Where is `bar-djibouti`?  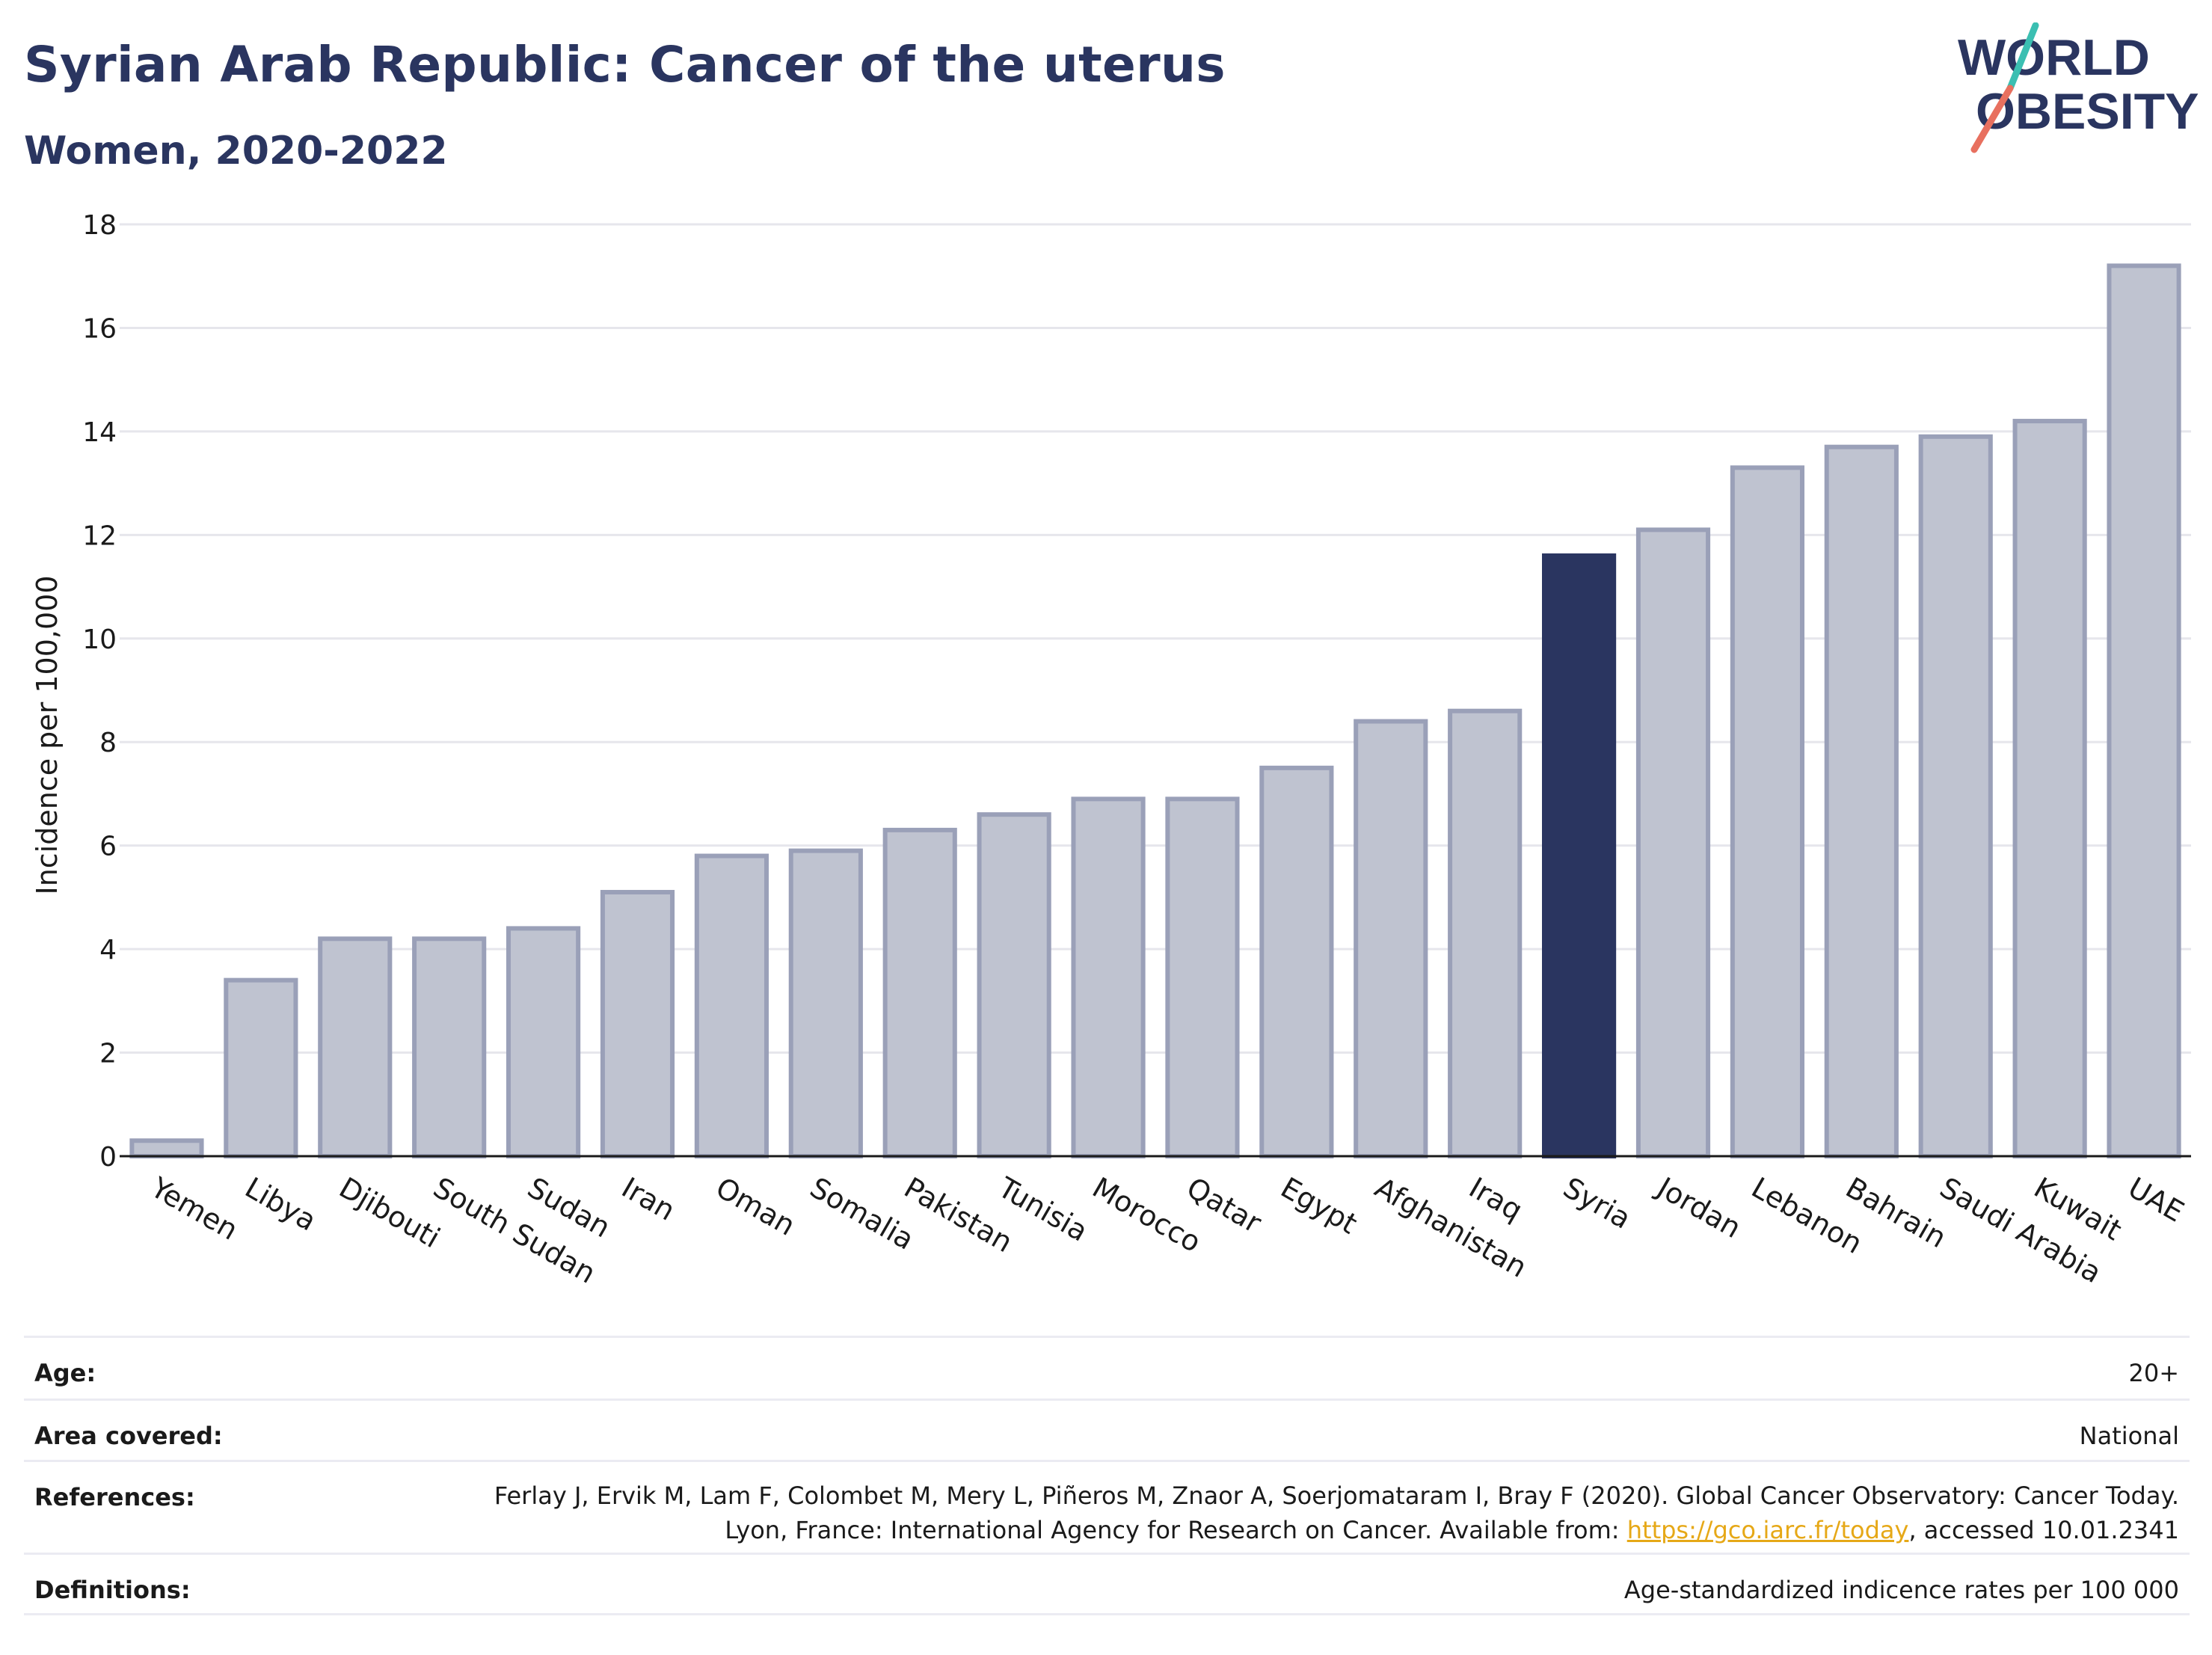
bar-djibouti is located at coordinates (355, 1047).